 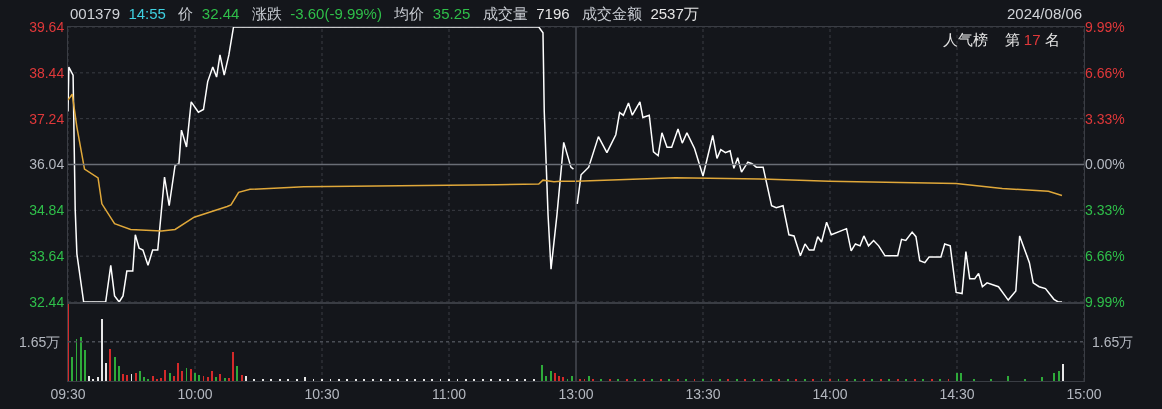 What do you see at coordinates (1045, 13) in the screenshot?
I see `text: 2024/08/06` at bounding box center [1045, 13].